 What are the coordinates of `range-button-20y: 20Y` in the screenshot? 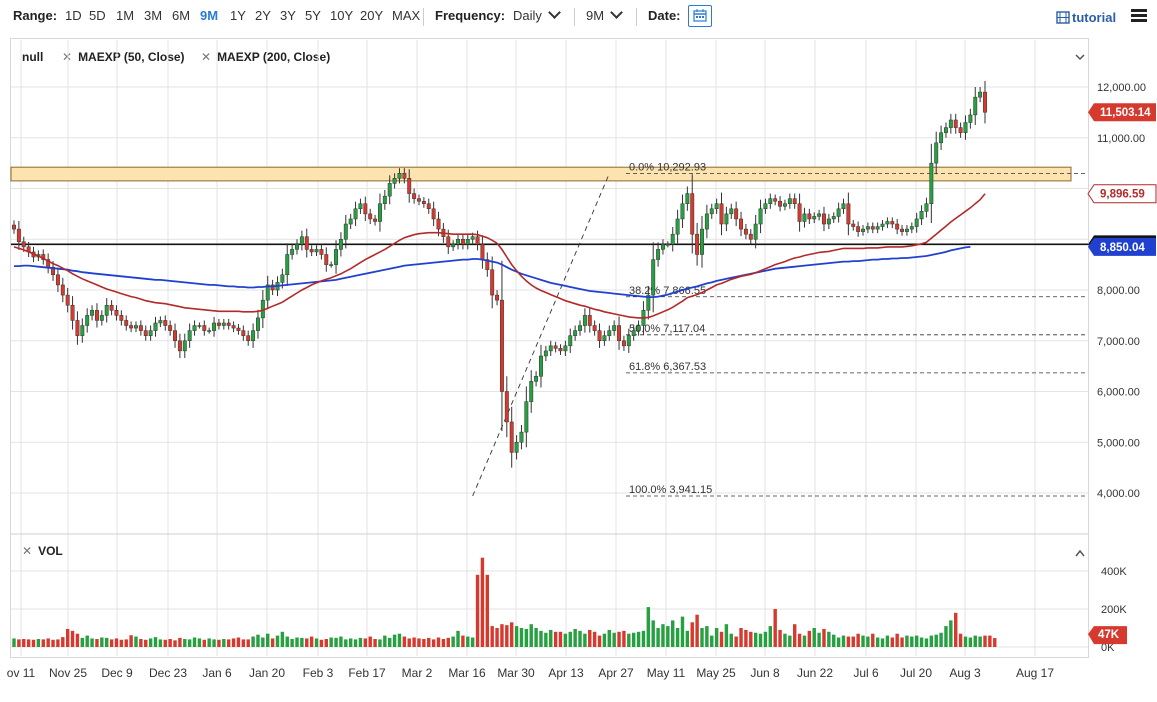 It's located at (372, 15).